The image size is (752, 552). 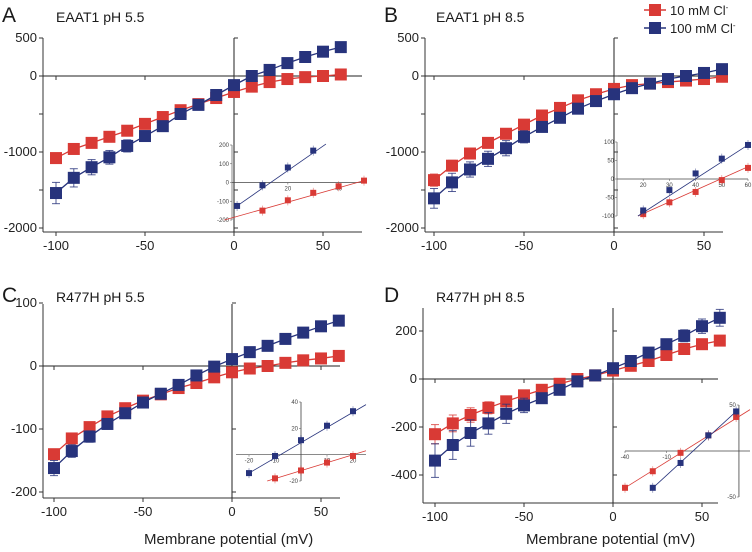 I want to click on series-100mM, so click(x=198, y=123).